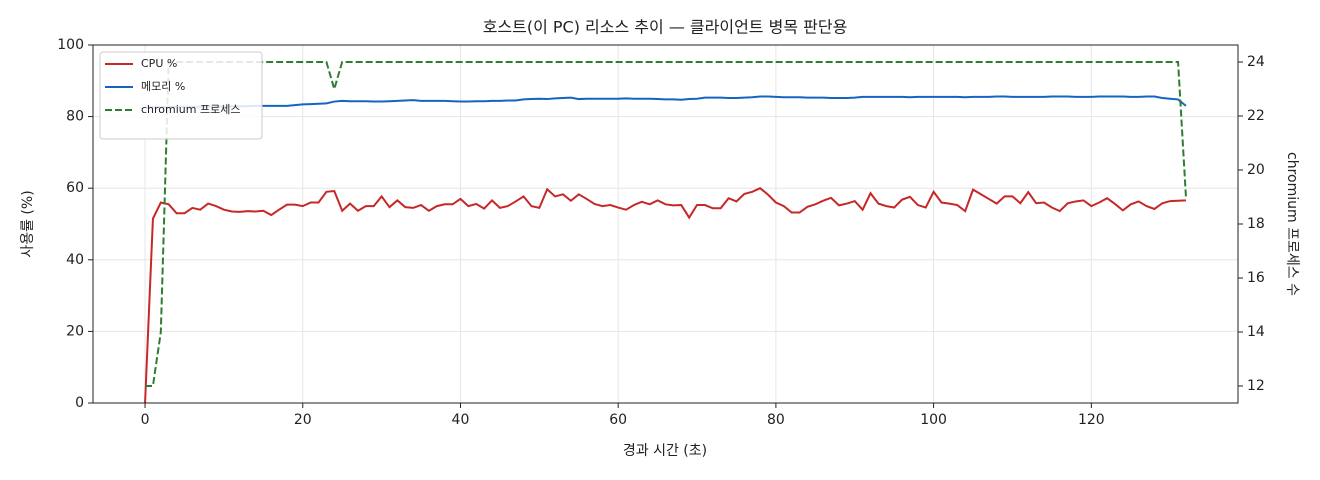 The width and height of the screenshot is (1320, 480). I want to click on legend-label: 메모리 %, so click(163, 86).